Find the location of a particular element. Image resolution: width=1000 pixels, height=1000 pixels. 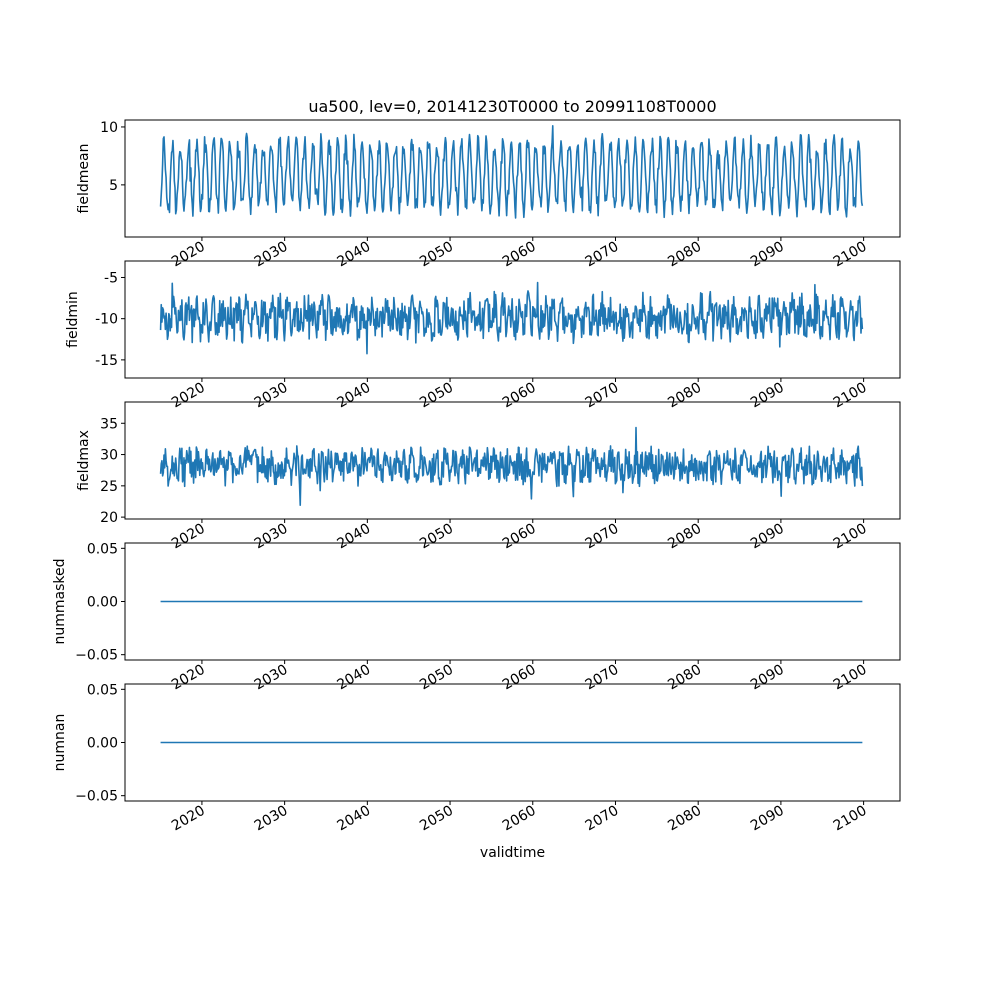

numnan-y-axis-label: numnan is located at coordinates (60, 743).